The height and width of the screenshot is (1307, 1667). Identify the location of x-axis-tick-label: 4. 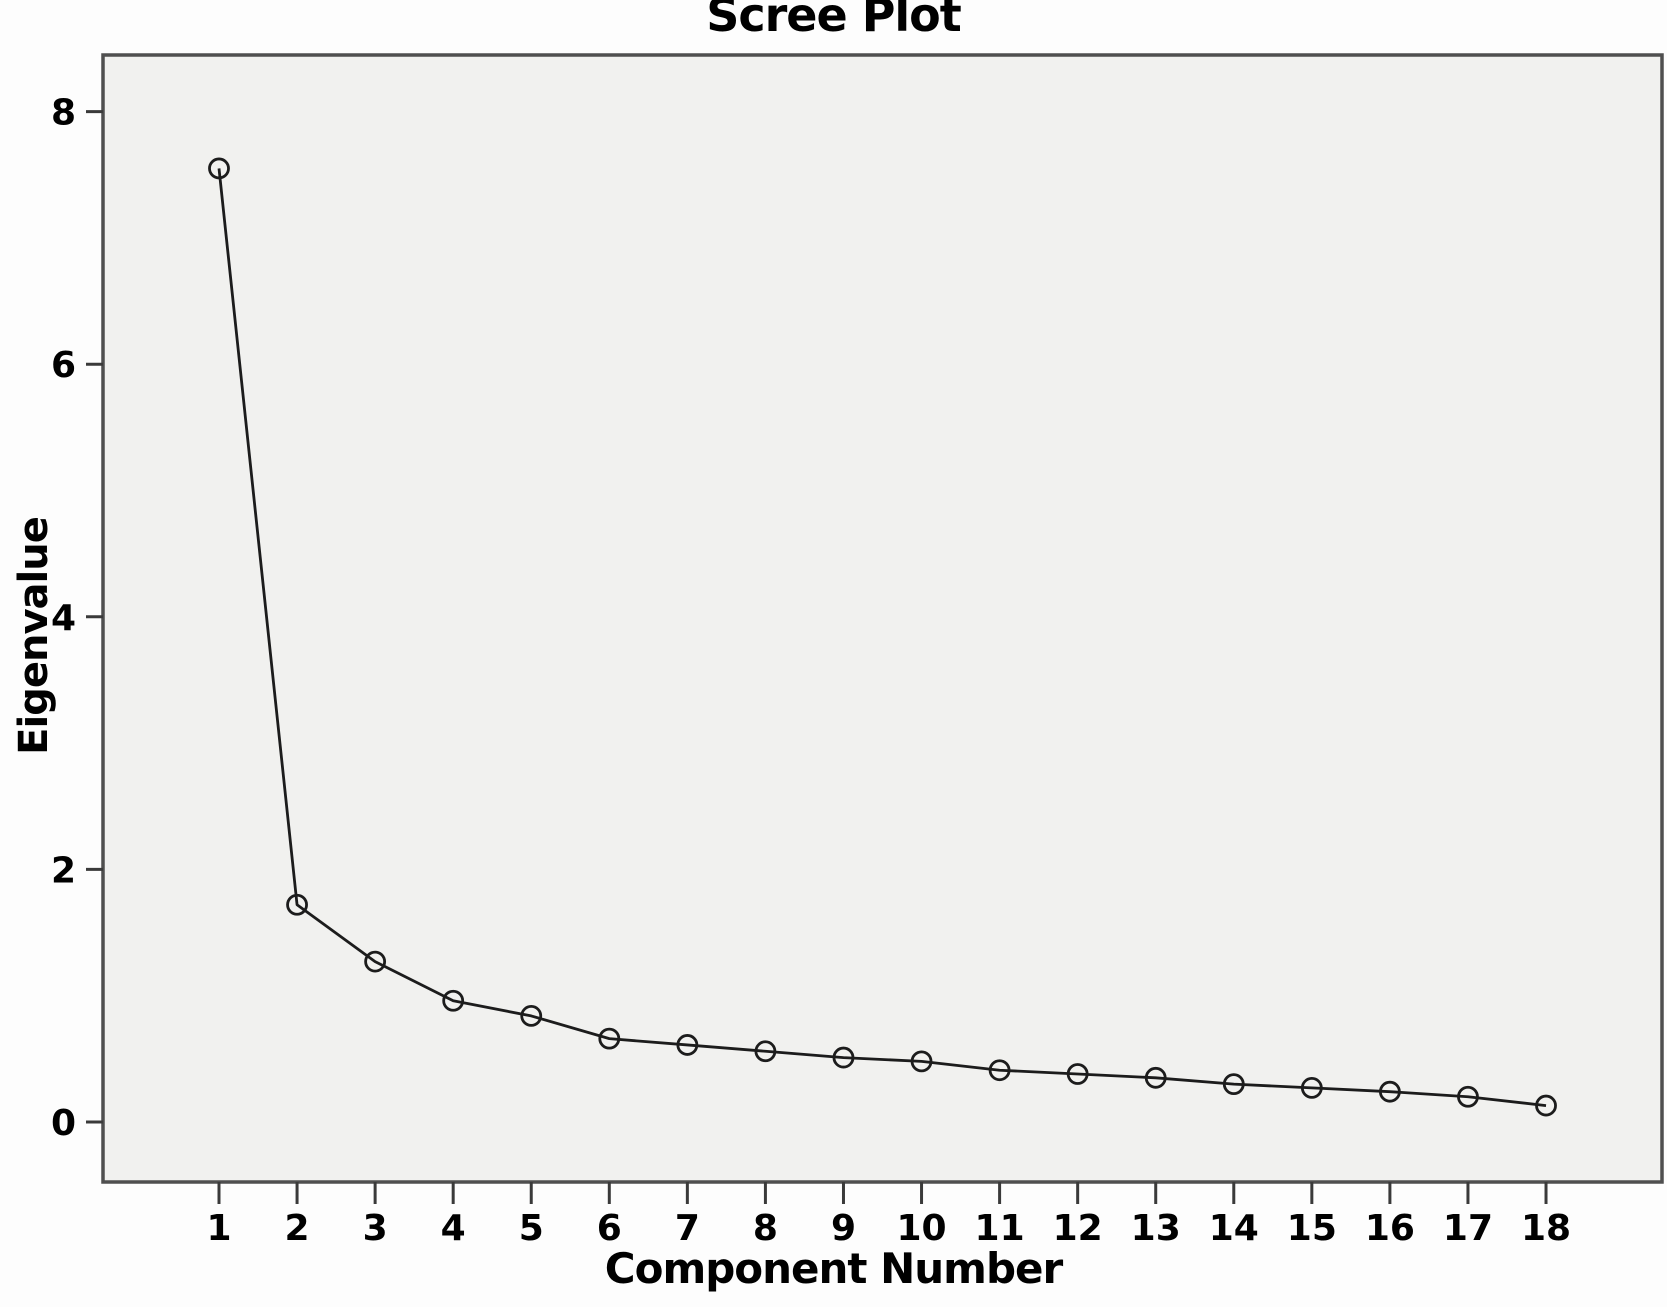
(453, 1228).